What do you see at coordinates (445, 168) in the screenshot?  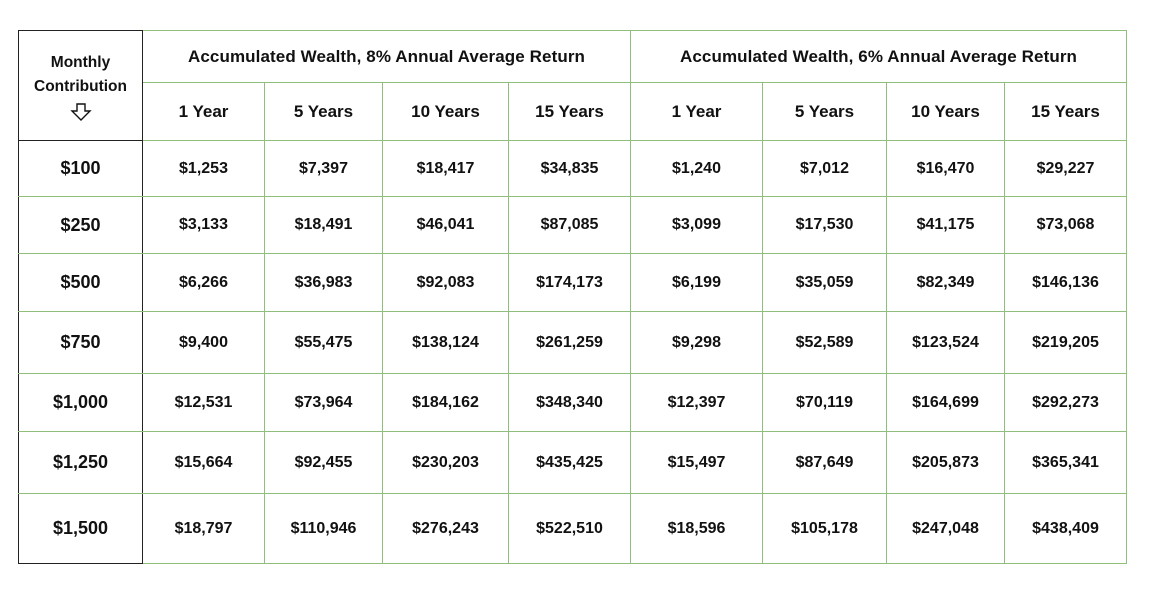 I see `value-cell: $18,417` at bounding box center [445, 168].